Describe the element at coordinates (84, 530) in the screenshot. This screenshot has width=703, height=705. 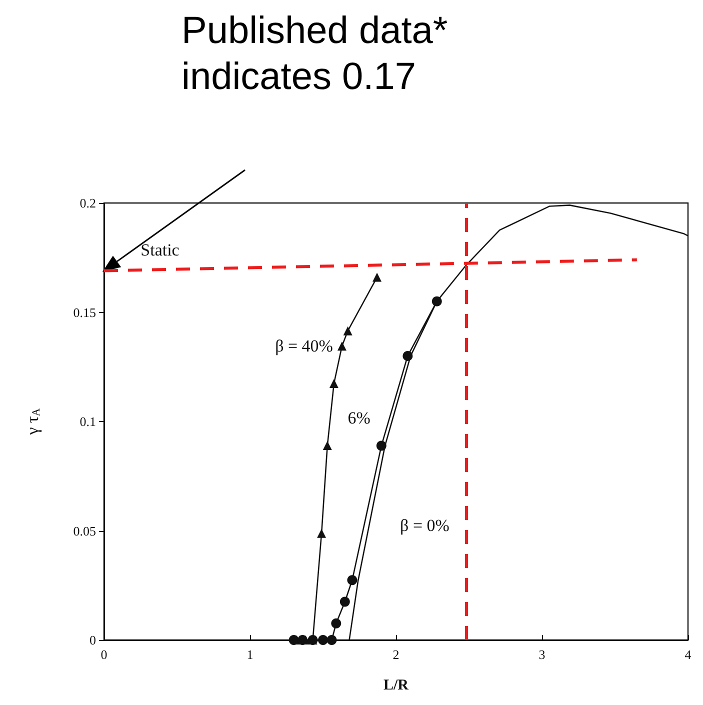
I see `y-tick-label: 0.05` at that location.